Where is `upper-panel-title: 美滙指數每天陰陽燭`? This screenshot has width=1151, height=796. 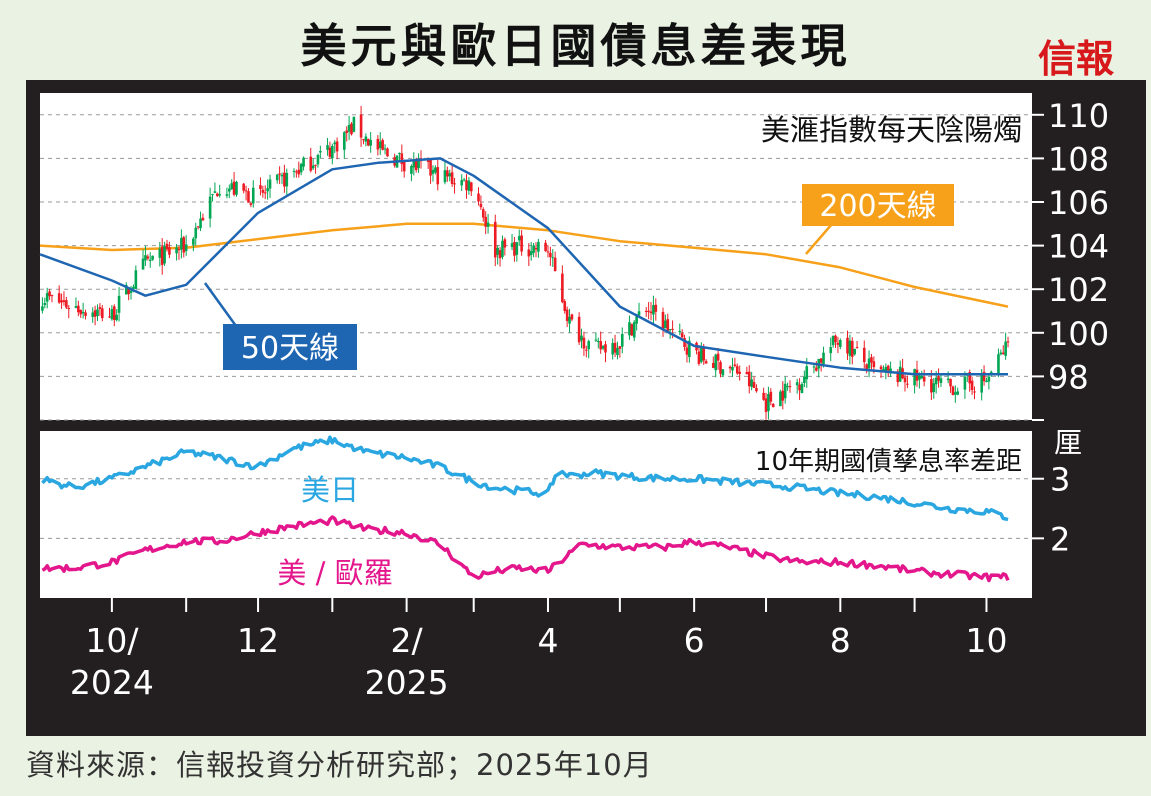 upper-panel-title: 美滙指數每天陰陽燭 is located at coordinates (891, 130).